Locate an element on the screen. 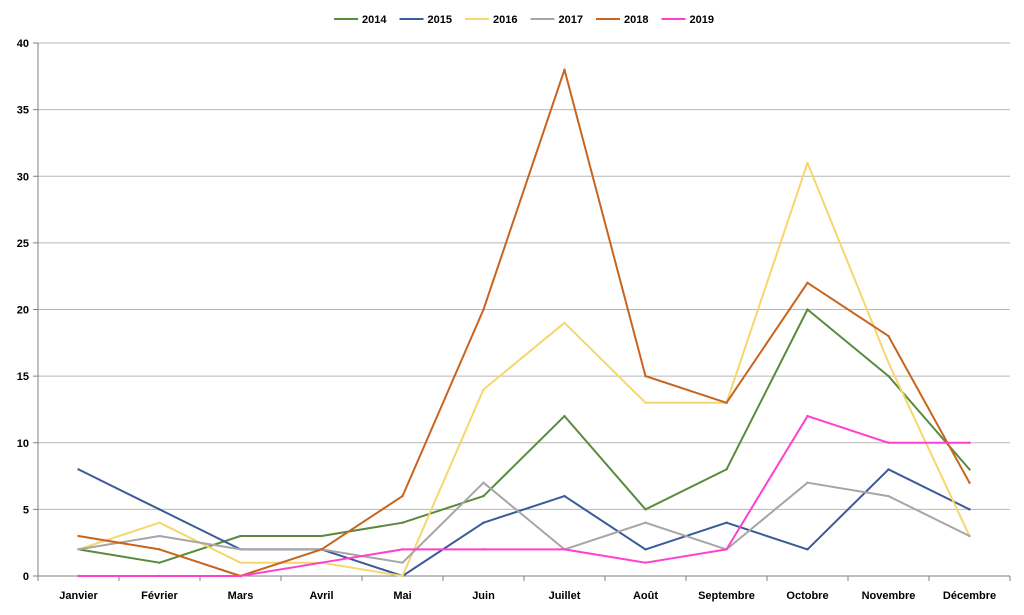  x-tick-label: Janvier is located at coordinates (78, 596).